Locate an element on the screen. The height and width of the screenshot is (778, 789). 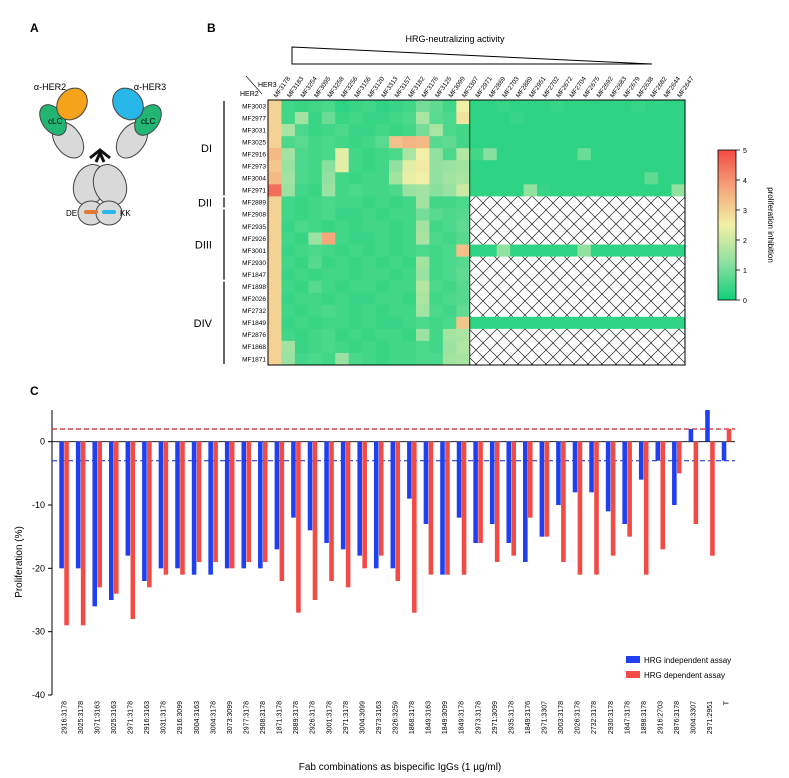
panel-a-label: A is located at coordinates (34, 28).